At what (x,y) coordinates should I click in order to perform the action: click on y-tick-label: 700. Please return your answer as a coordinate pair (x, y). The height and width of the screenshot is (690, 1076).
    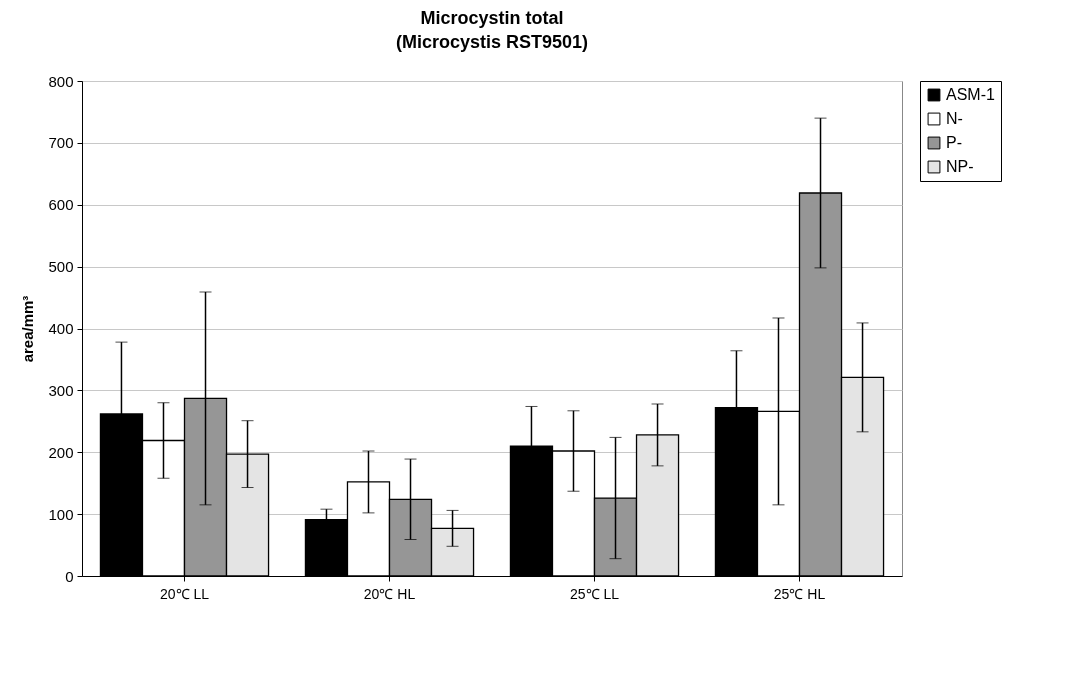
    Looking at the image, I should click on (61, 143).